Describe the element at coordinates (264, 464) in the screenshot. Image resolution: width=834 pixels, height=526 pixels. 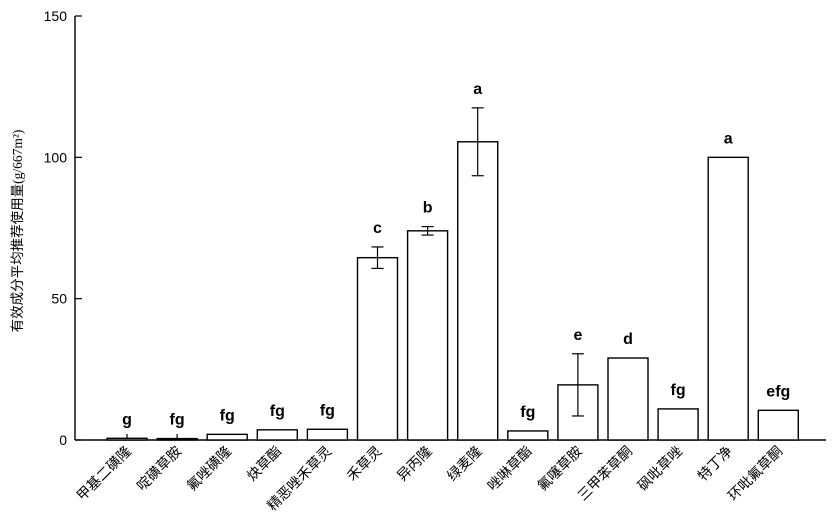
I see `x-tick-label: 炔草酯` at that location.